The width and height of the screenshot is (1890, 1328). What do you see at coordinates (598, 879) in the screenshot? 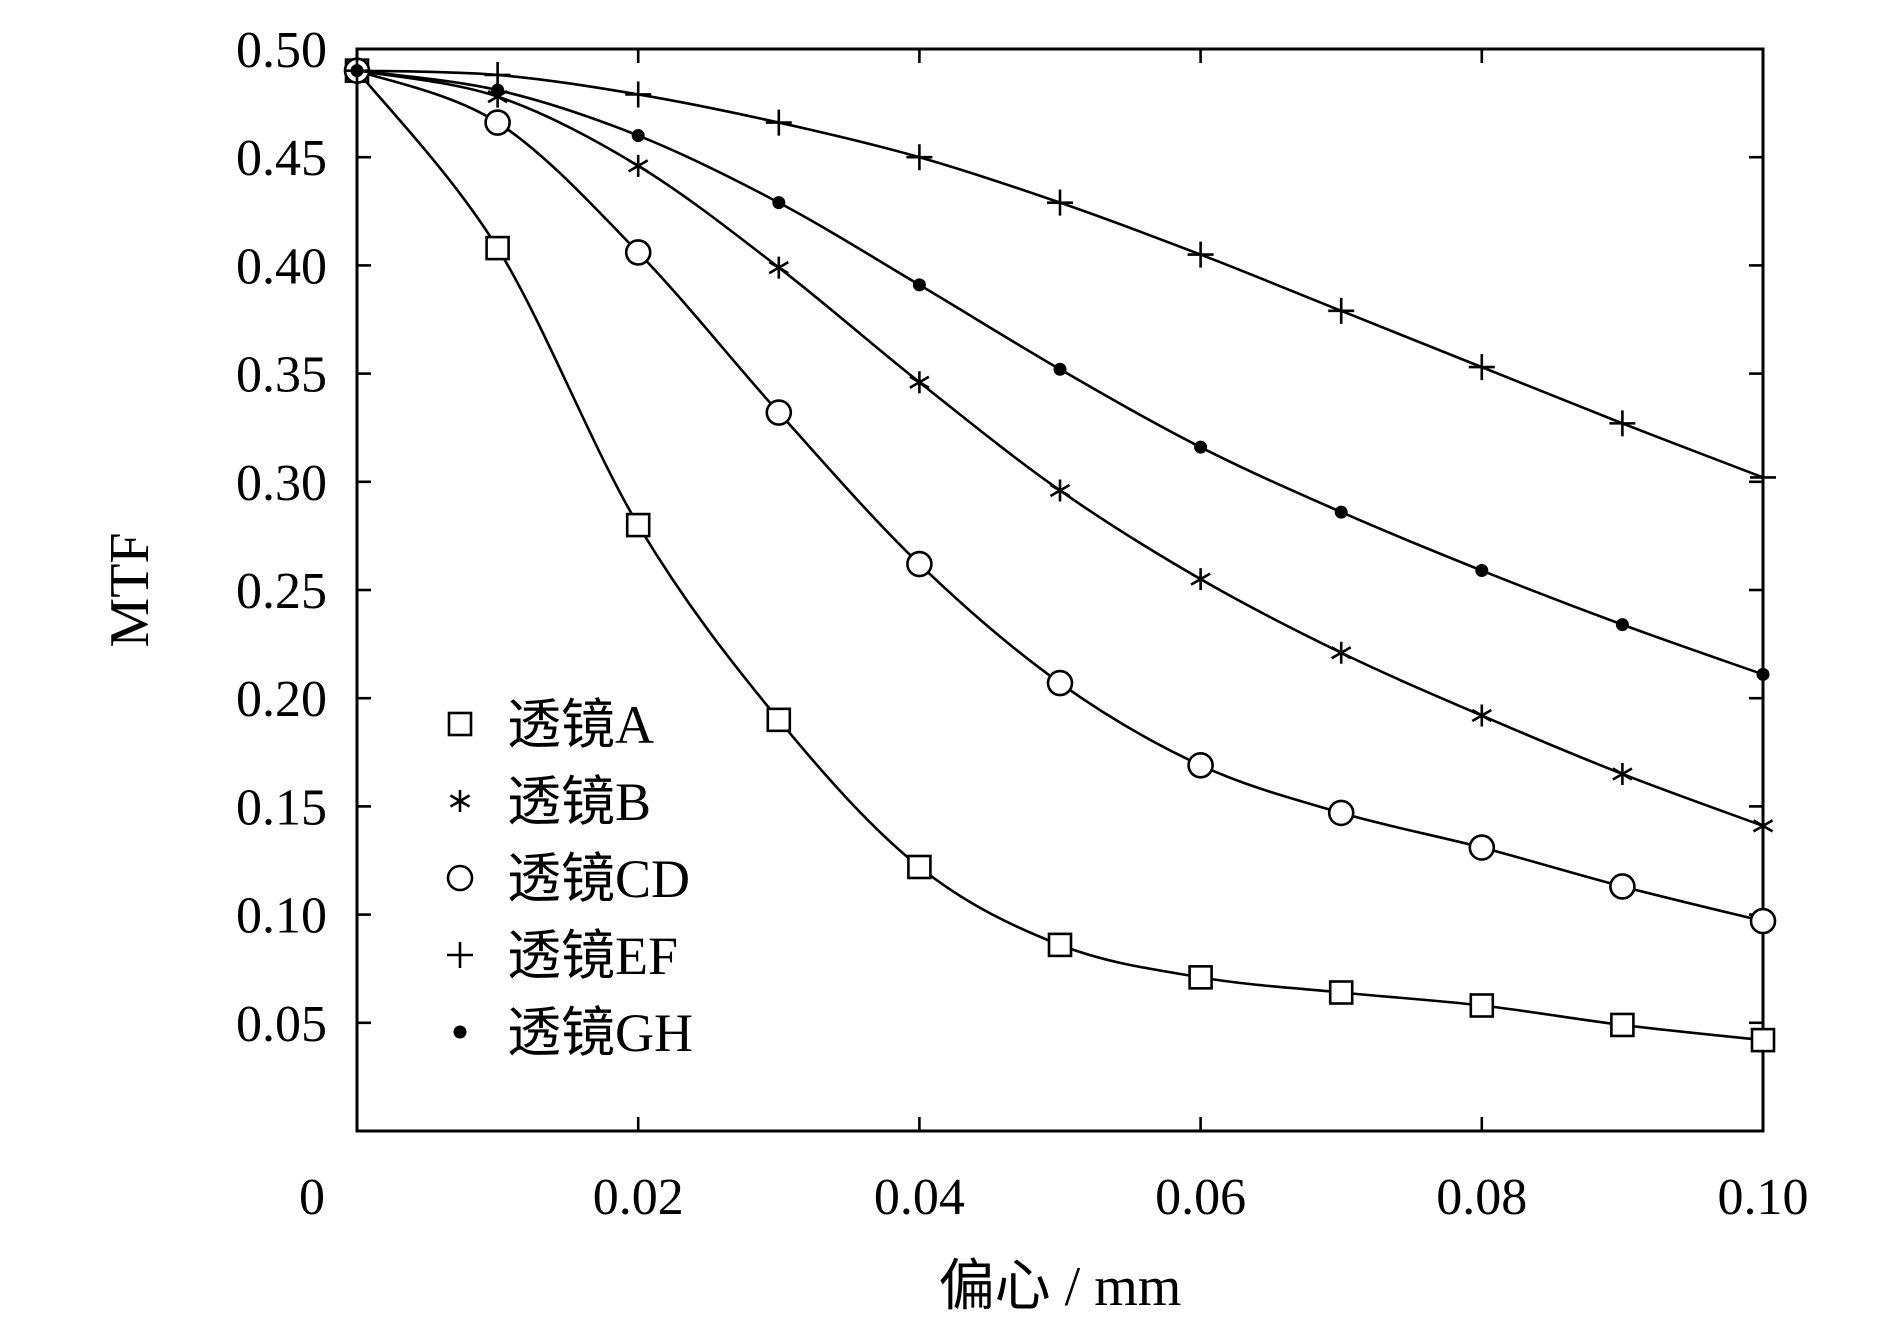
I see `legend-label: 透镜CD` at bounding box center [598, 879].